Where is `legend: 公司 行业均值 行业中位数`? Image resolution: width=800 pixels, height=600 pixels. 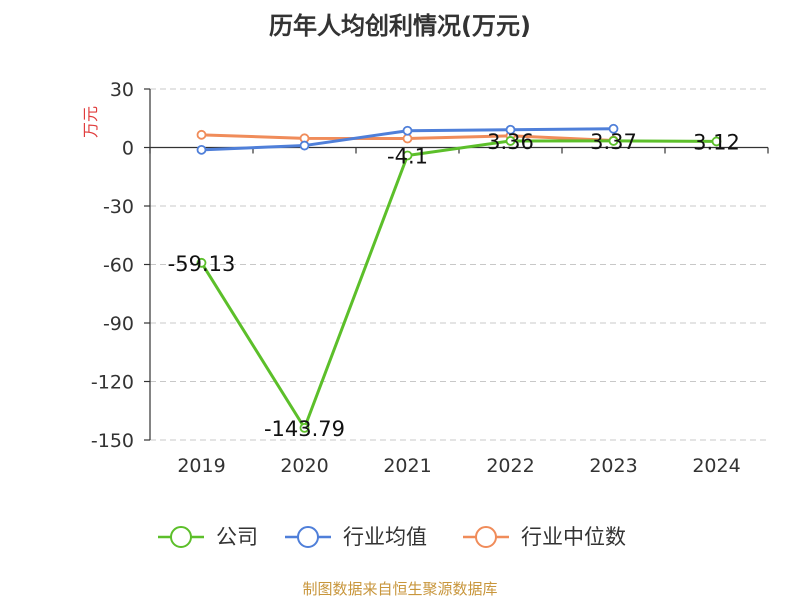 legend: 公司 行业均值 行业中位数 is located at coordinates (392, 537).